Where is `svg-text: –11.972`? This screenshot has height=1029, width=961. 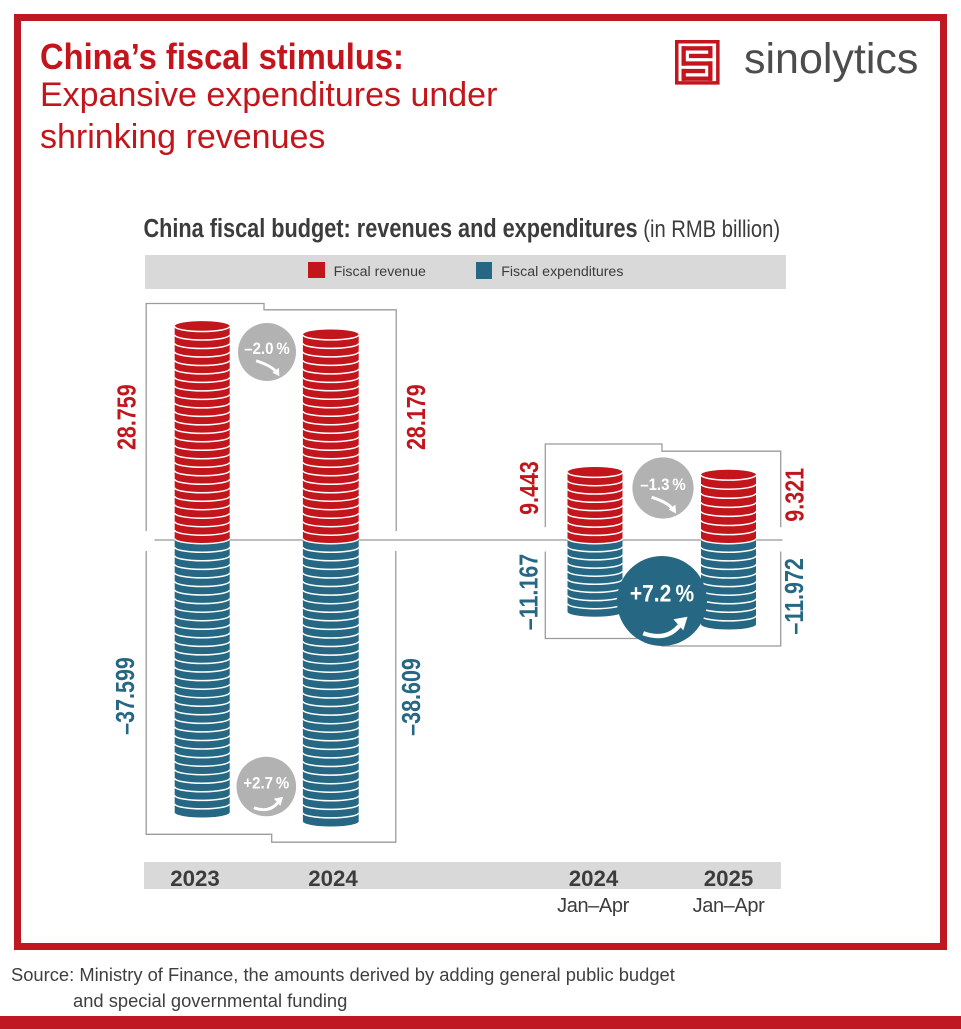
svg-text: –11.972 is located at coordinates (795, 596).